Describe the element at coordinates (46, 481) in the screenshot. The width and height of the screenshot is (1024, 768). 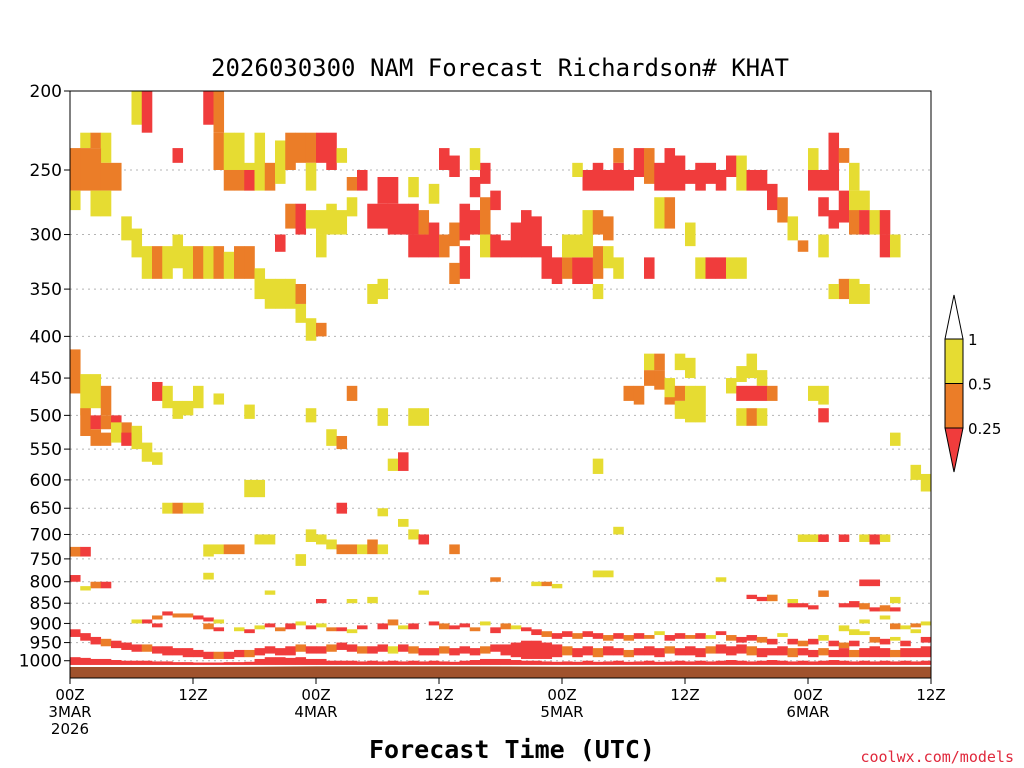
I see `y-tick-label: 600` at that location.